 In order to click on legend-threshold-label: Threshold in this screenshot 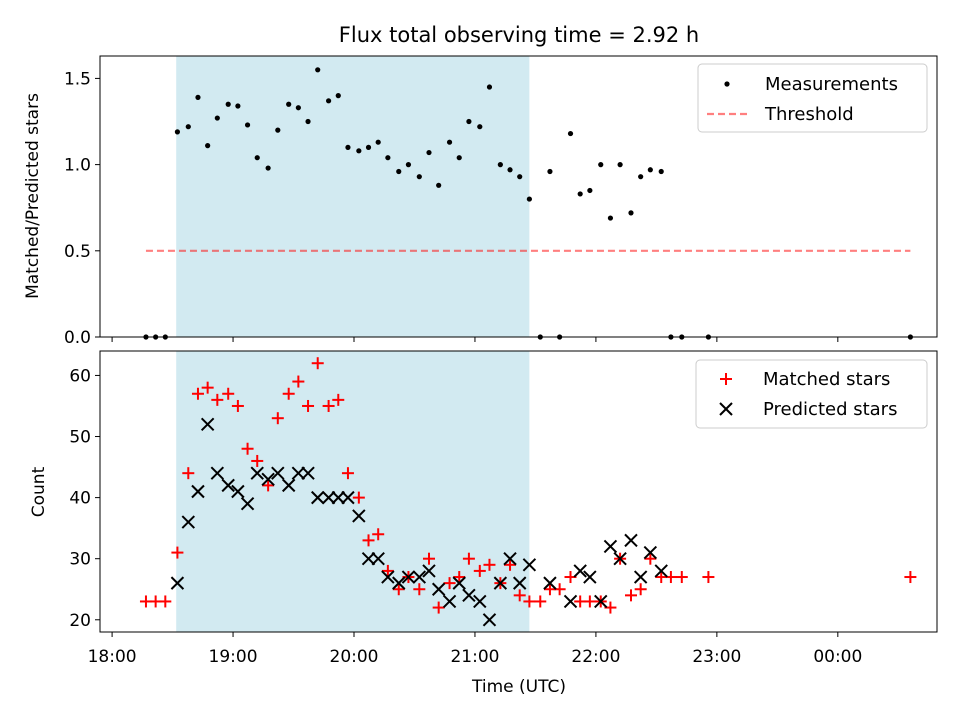, I will do `click(809, 114)`.